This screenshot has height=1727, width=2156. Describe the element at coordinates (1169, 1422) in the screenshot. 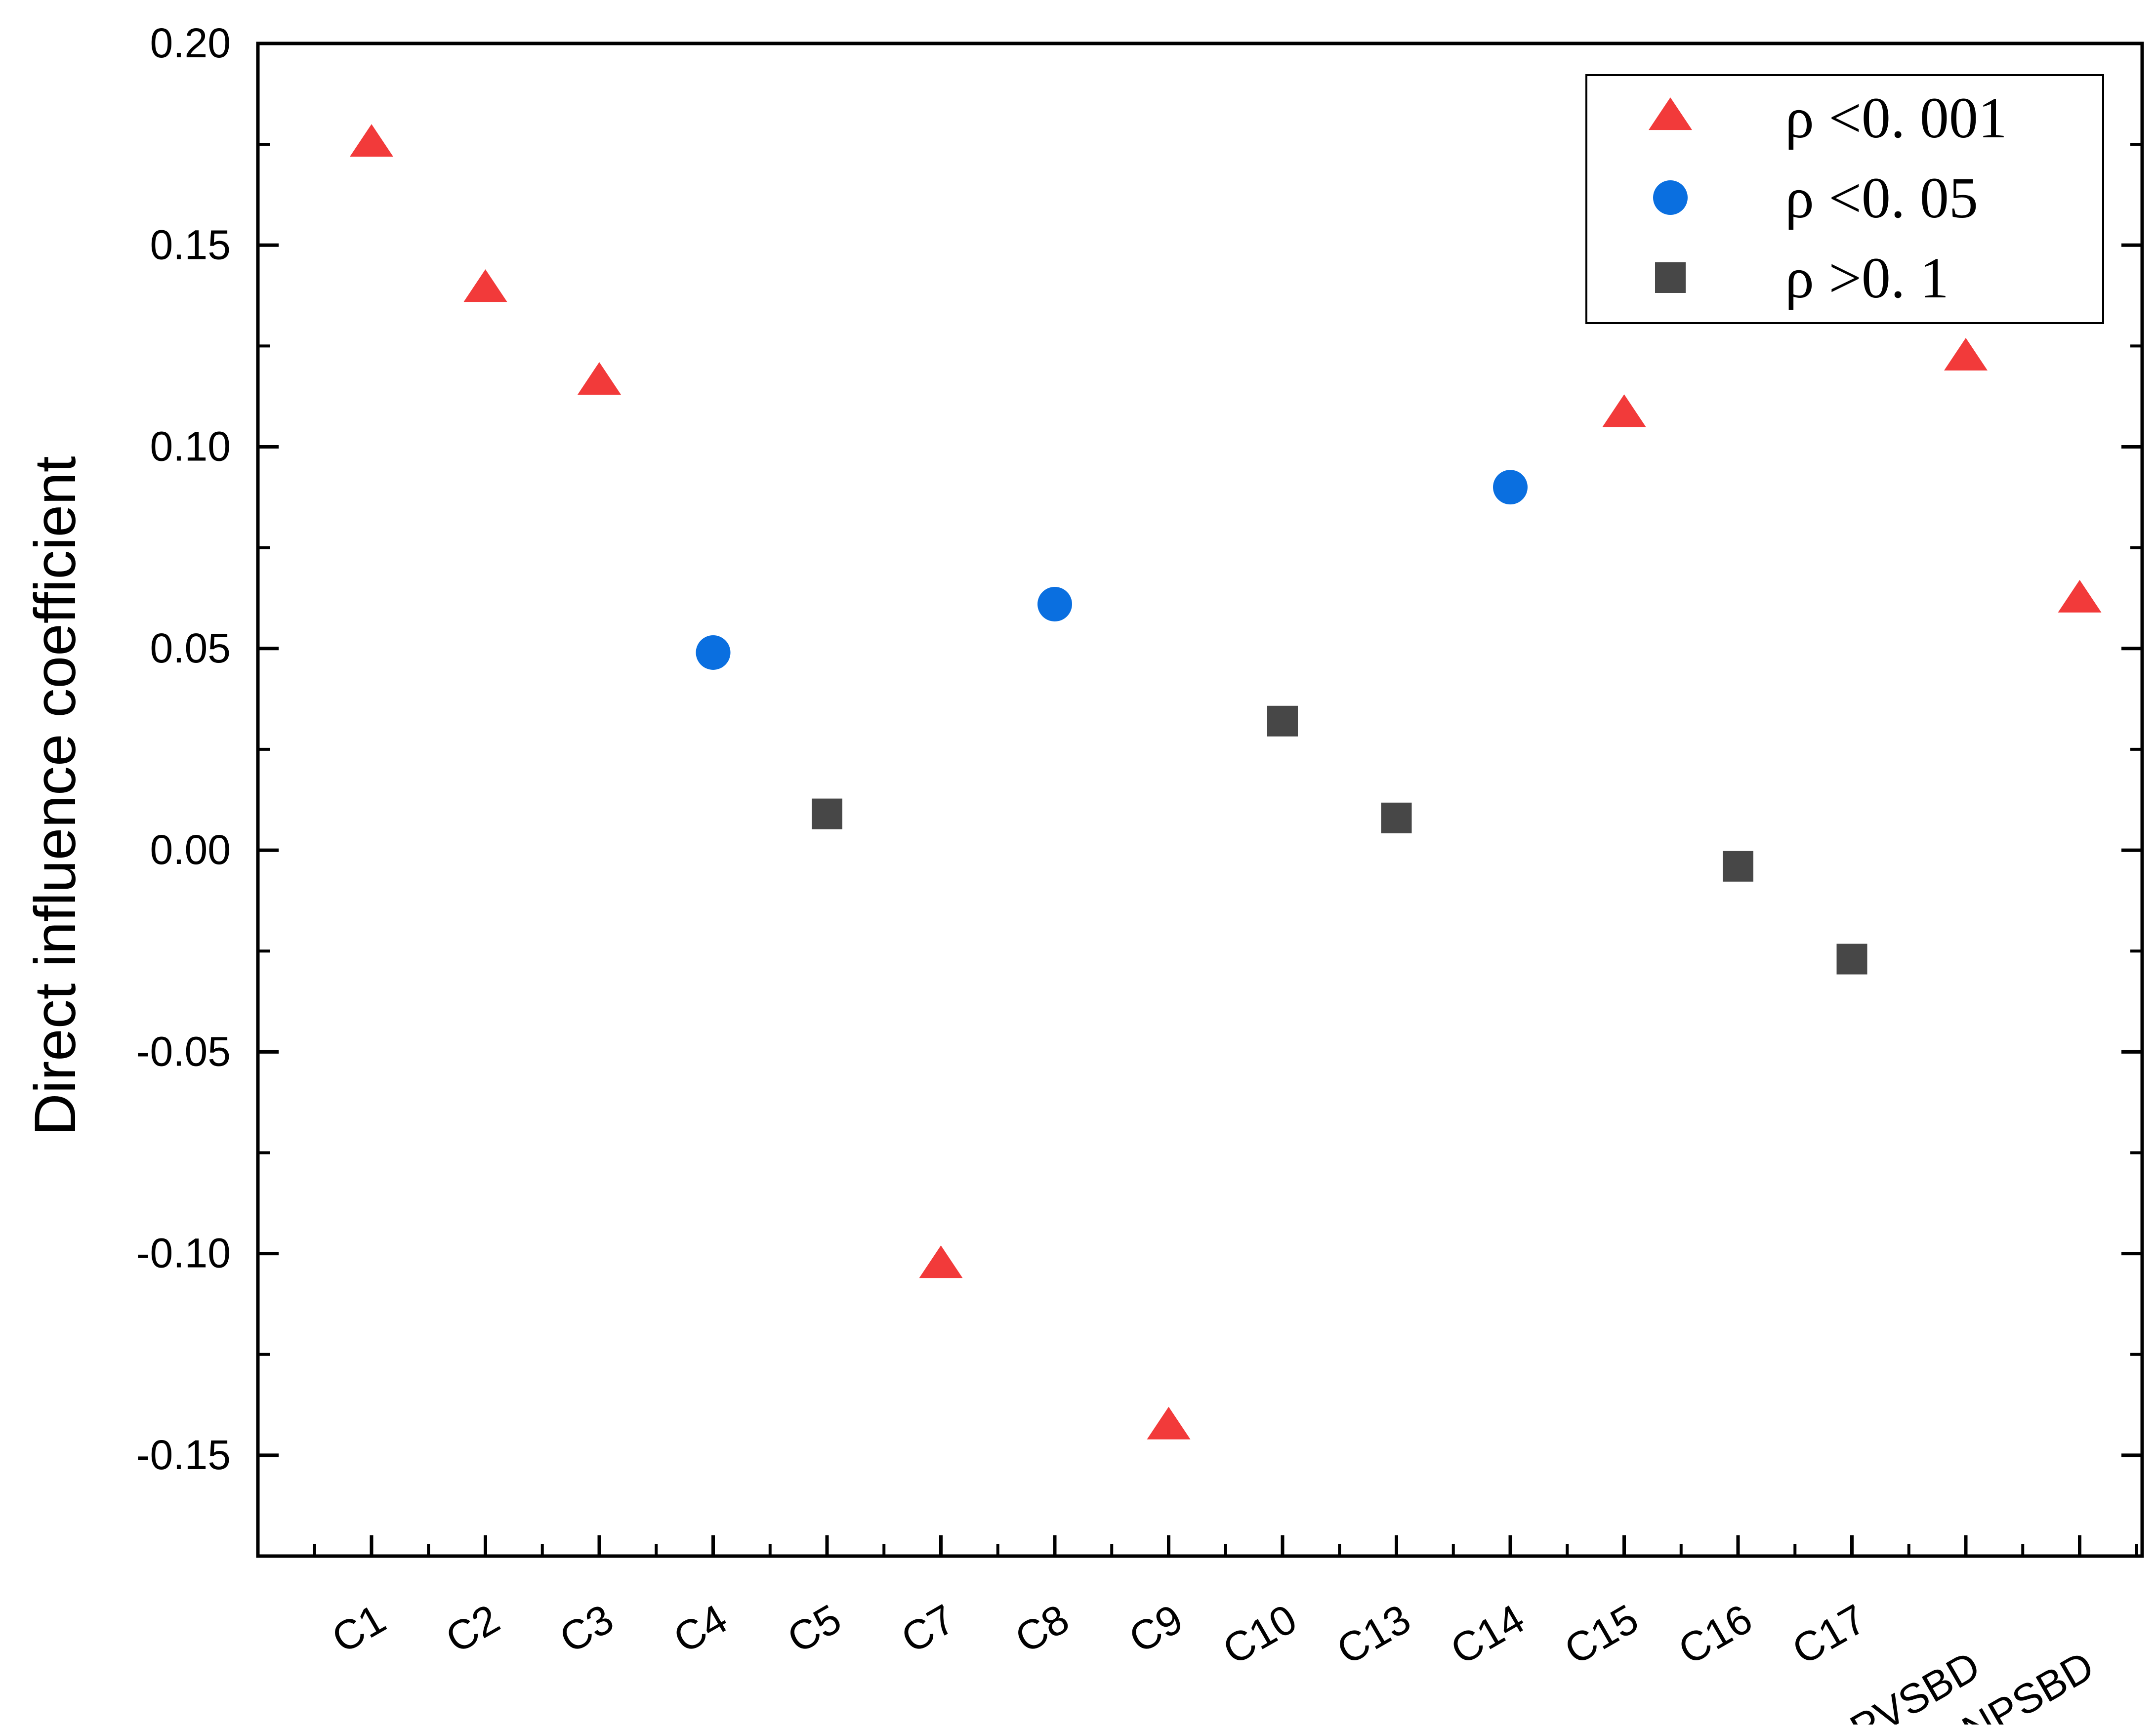

I see `data-point-c9` at that location.